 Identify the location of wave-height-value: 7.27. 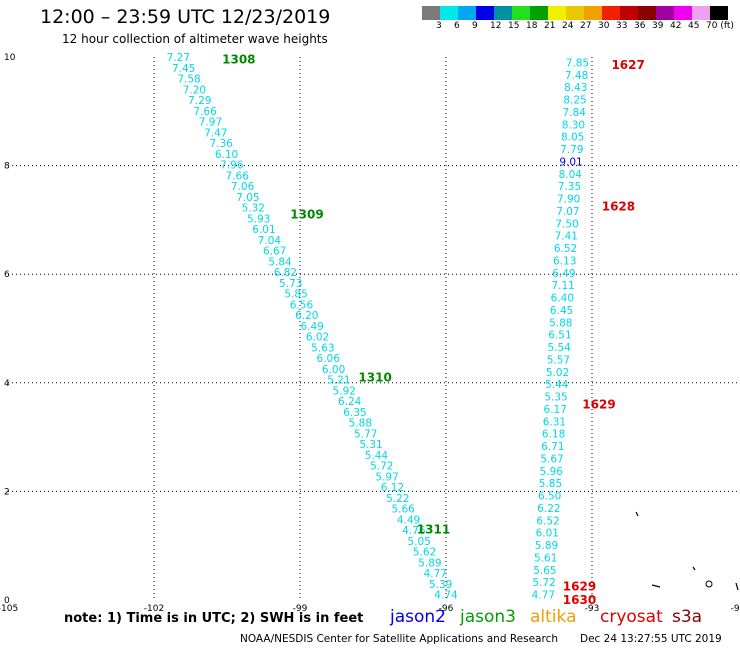
(178, 58).